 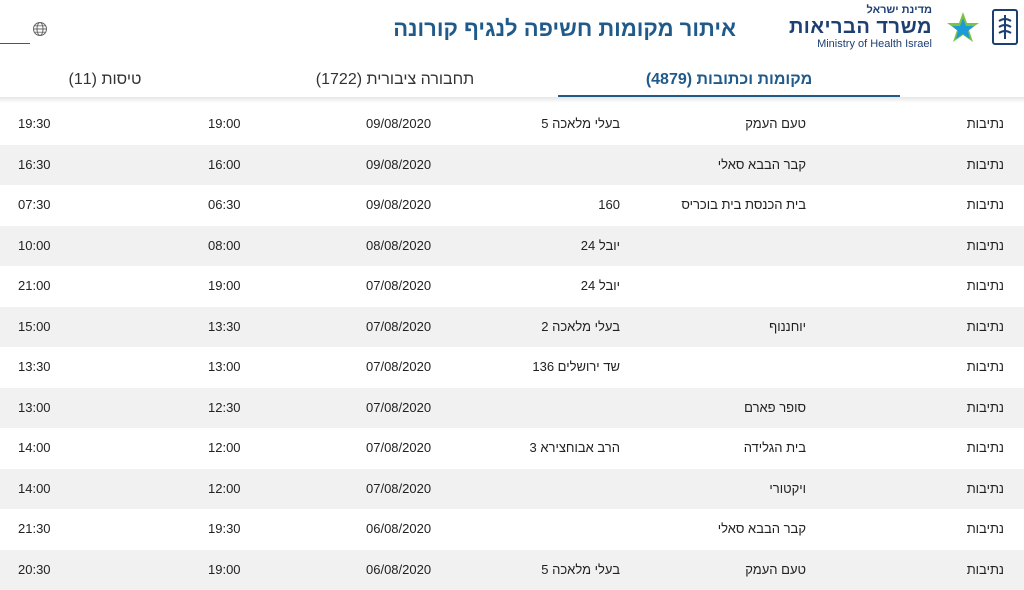 What do you see at coordinates (787, 489) in the screenshot?
I see `place-cell: ויקטורי` at bounding box center [787, 489].